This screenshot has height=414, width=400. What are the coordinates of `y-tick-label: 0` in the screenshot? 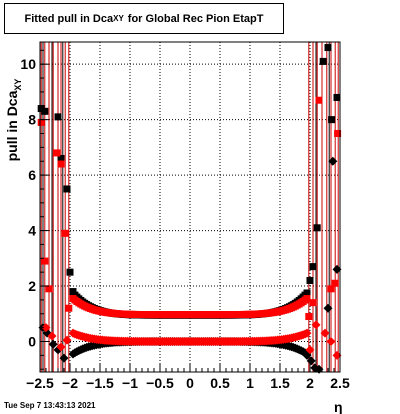 It's located at (32, 341).